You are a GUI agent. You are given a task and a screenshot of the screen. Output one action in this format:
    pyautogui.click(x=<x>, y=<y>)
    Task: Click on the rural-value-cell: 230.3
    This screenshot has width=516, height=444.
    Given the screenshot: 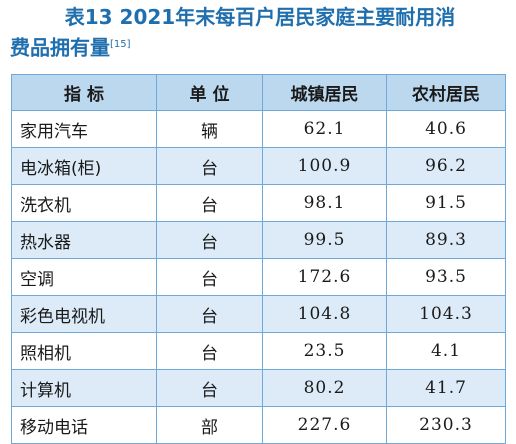 What is the action you would take?
    pyautogui.click(x=446, y=425)
    